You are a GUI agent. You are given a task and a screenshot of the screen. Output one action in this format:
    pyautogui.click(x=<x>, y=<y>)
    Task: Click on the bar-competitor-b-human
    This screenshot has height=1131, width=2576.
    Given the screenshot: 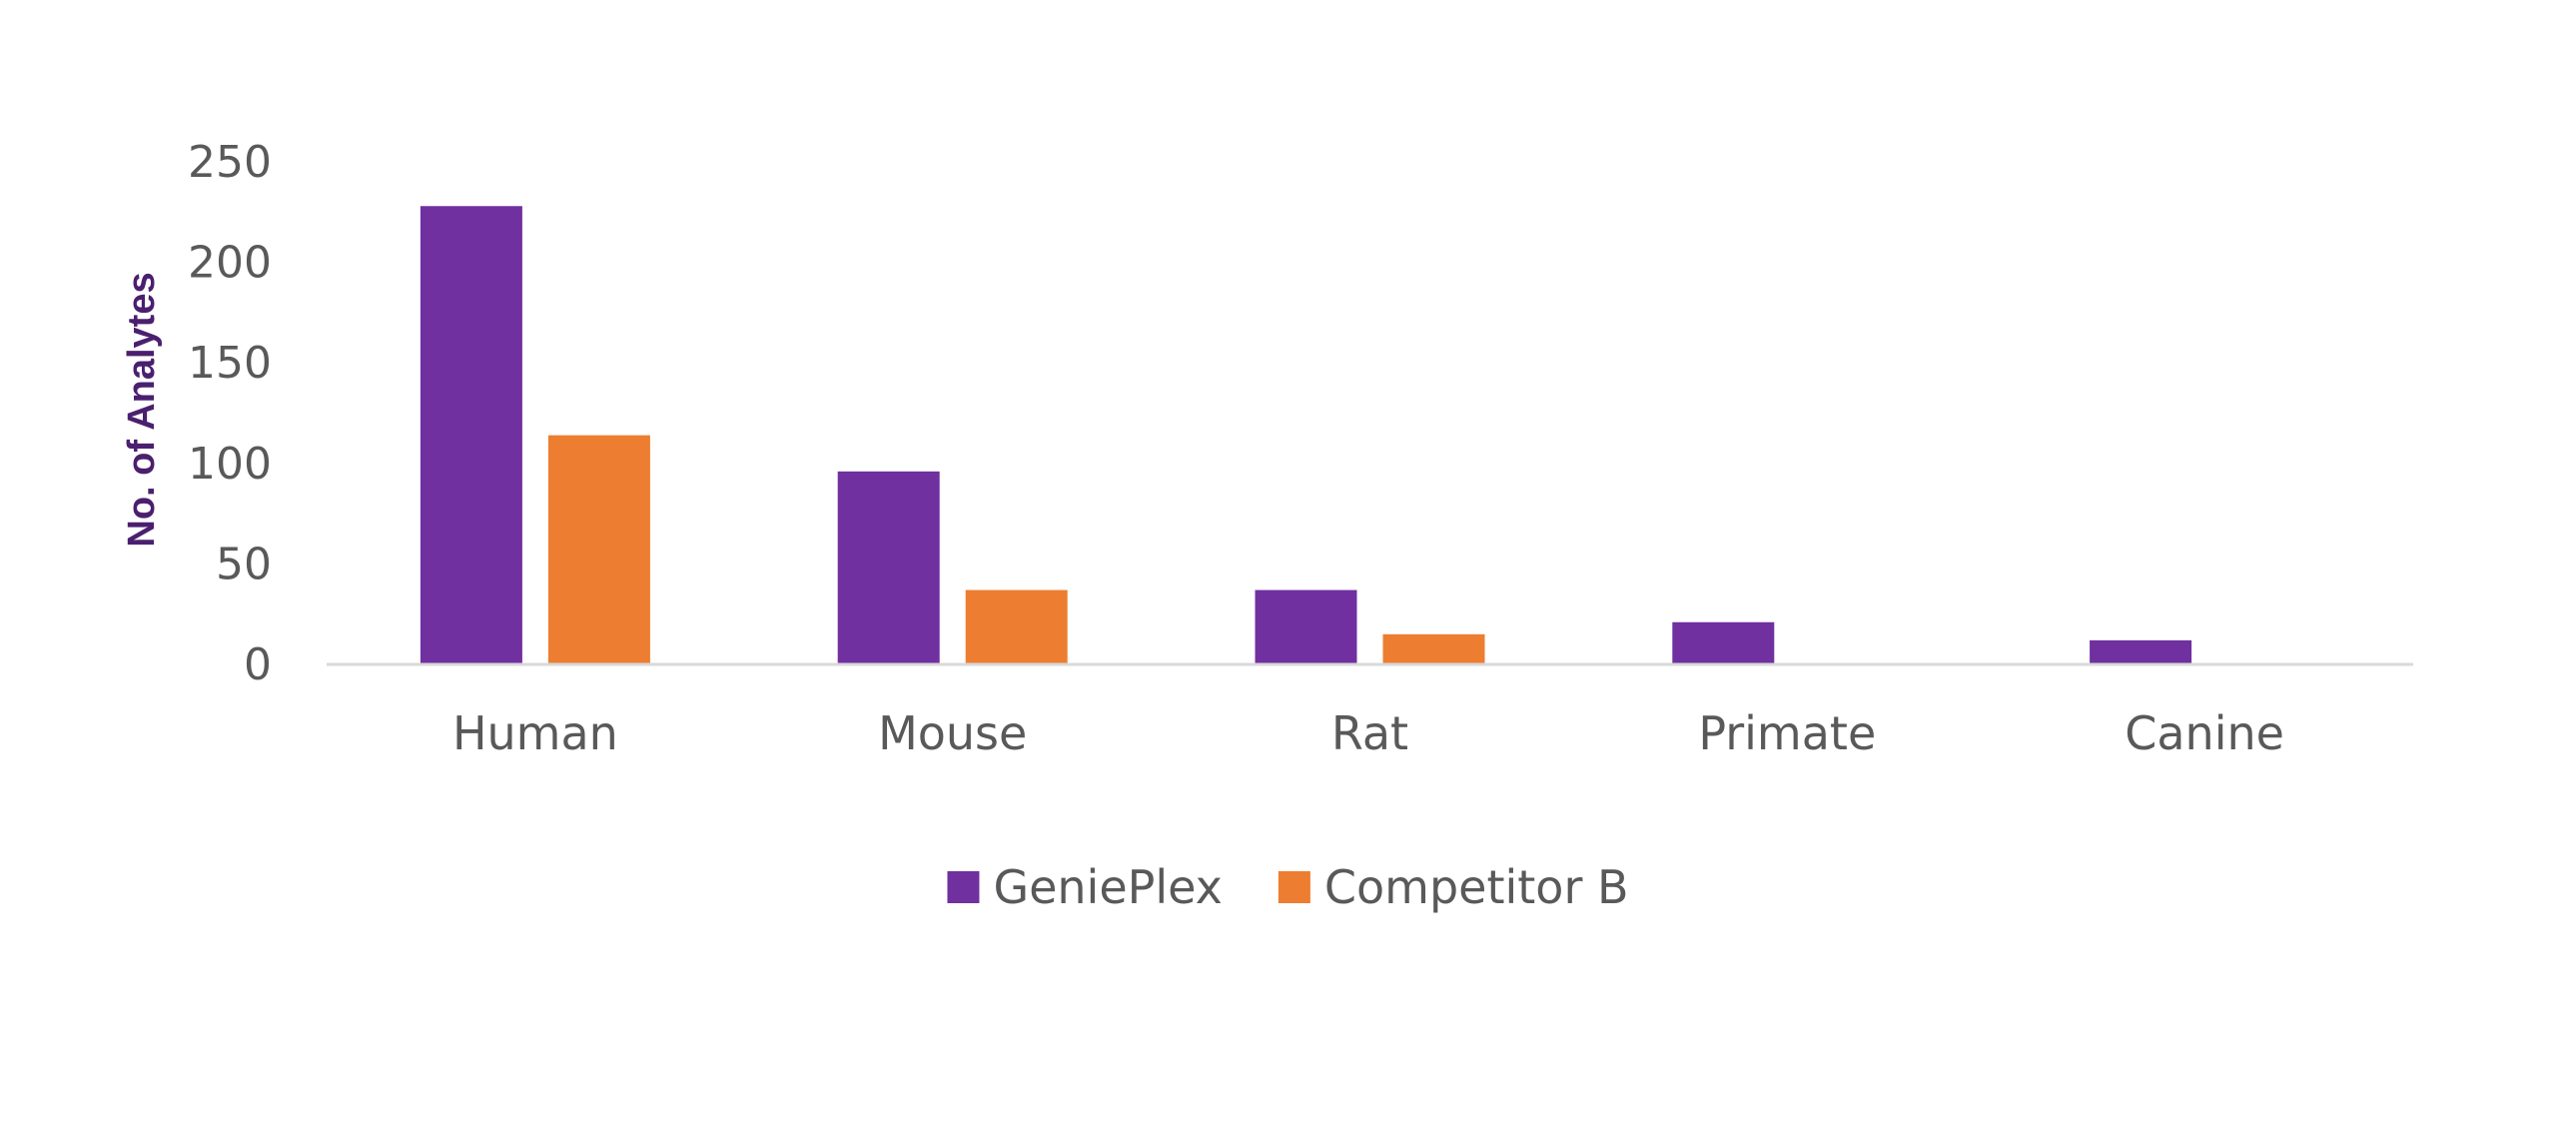 What is the action you would take?
    pyautogui.click(x=598, y=549)
    